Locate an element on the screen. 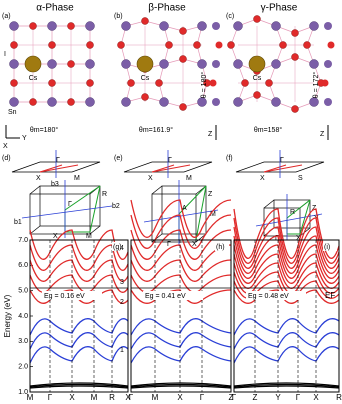 This screenshot has height=404, width=342. gap-bg is located at coordinates (276, 295).